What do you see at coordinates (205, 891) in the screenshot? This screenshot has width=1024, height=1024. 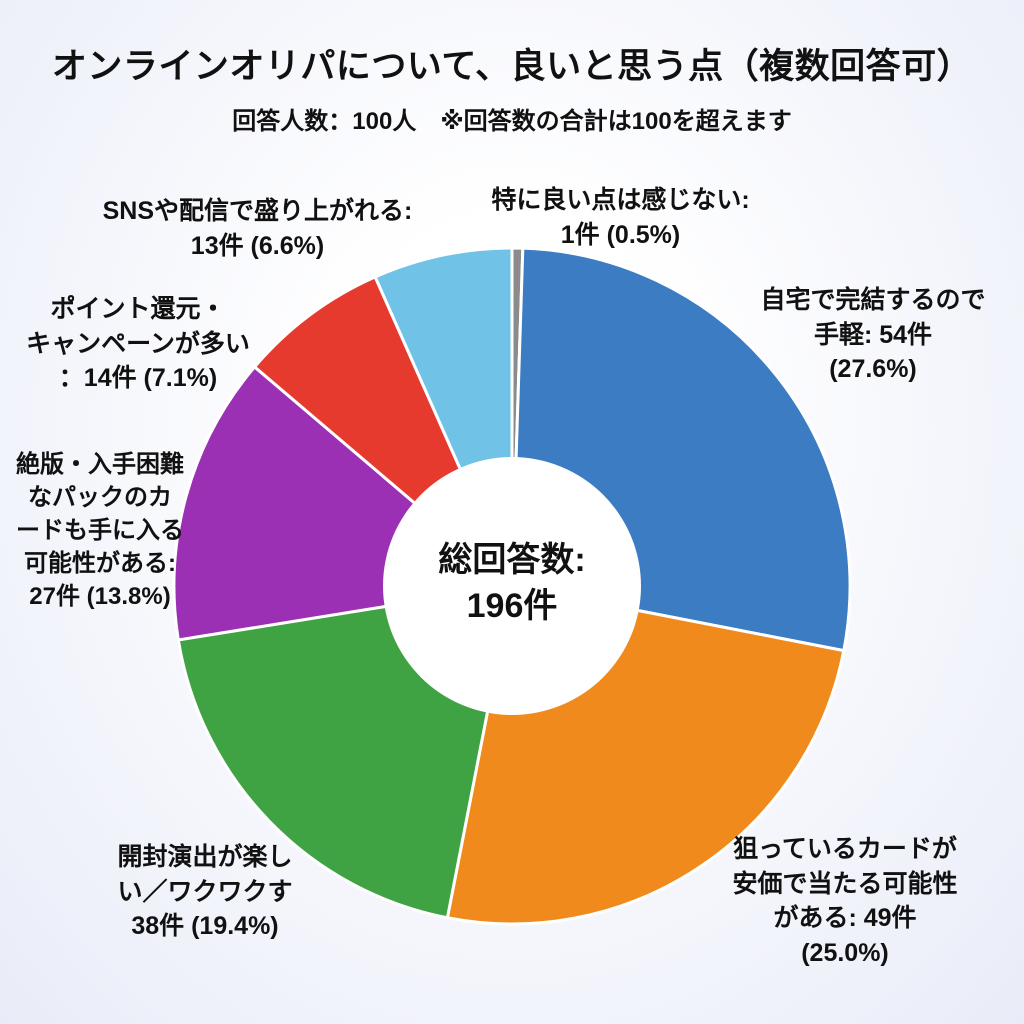 I see `slice-label-opening-fun: 開封演出が楽し い／ワクワクす 38件 (19.4%)` at bounding box center [205, 891].